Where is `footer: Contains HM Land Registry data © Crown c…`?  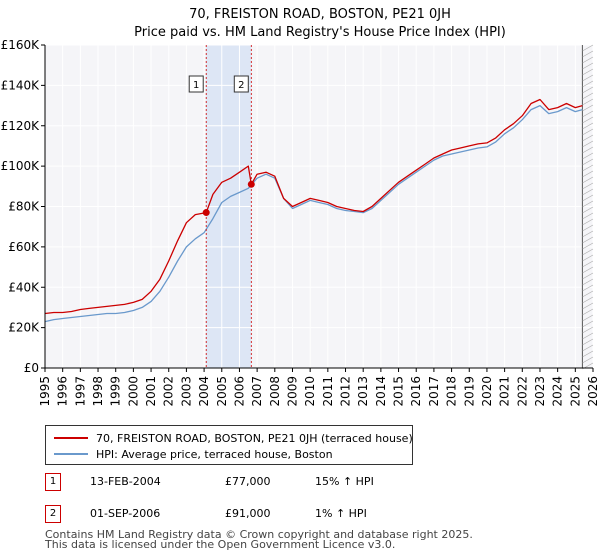
footer: Contains HM Land Registry data © Crown c… is located at coordinates (259, 540).